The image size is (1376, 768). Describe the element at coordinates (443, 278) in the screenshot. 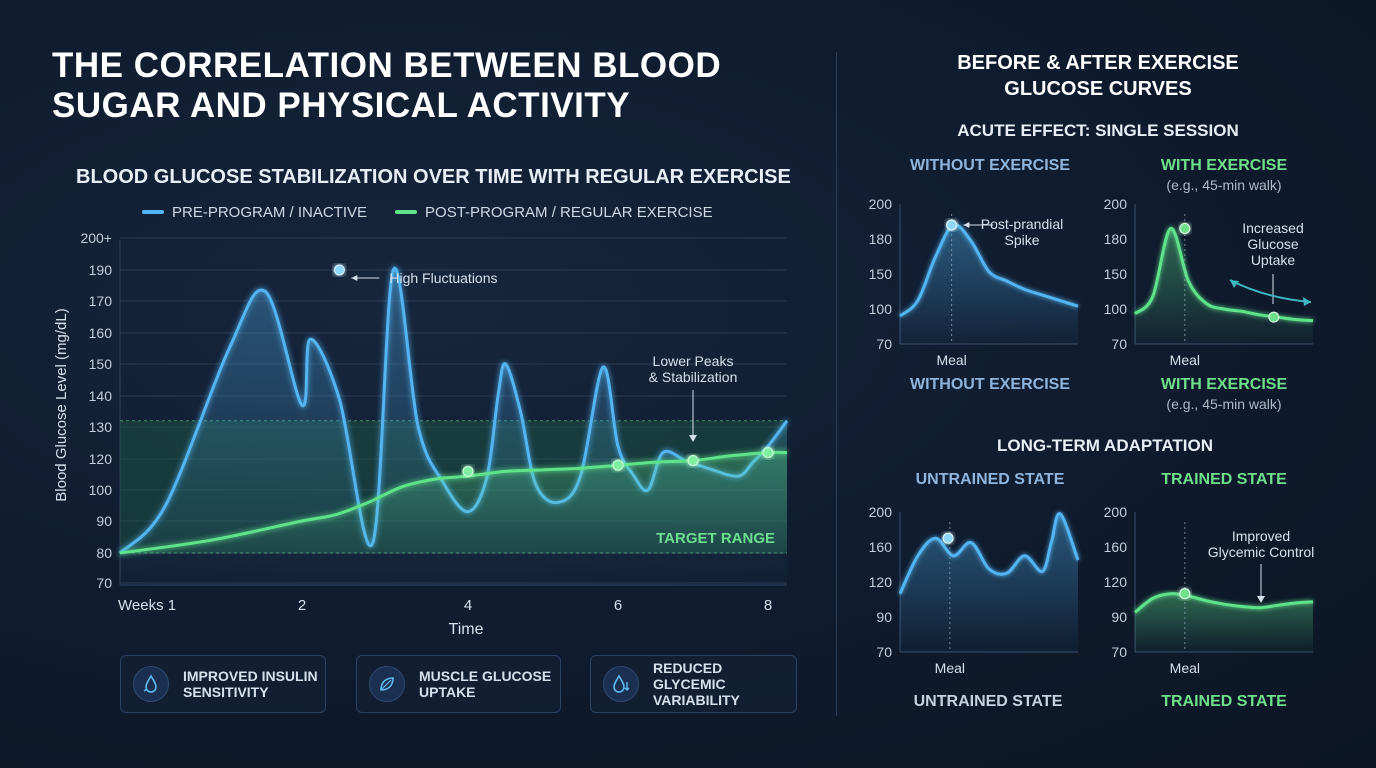

I see `annotation-high-fluctuations: High Fluctuations` at that location.